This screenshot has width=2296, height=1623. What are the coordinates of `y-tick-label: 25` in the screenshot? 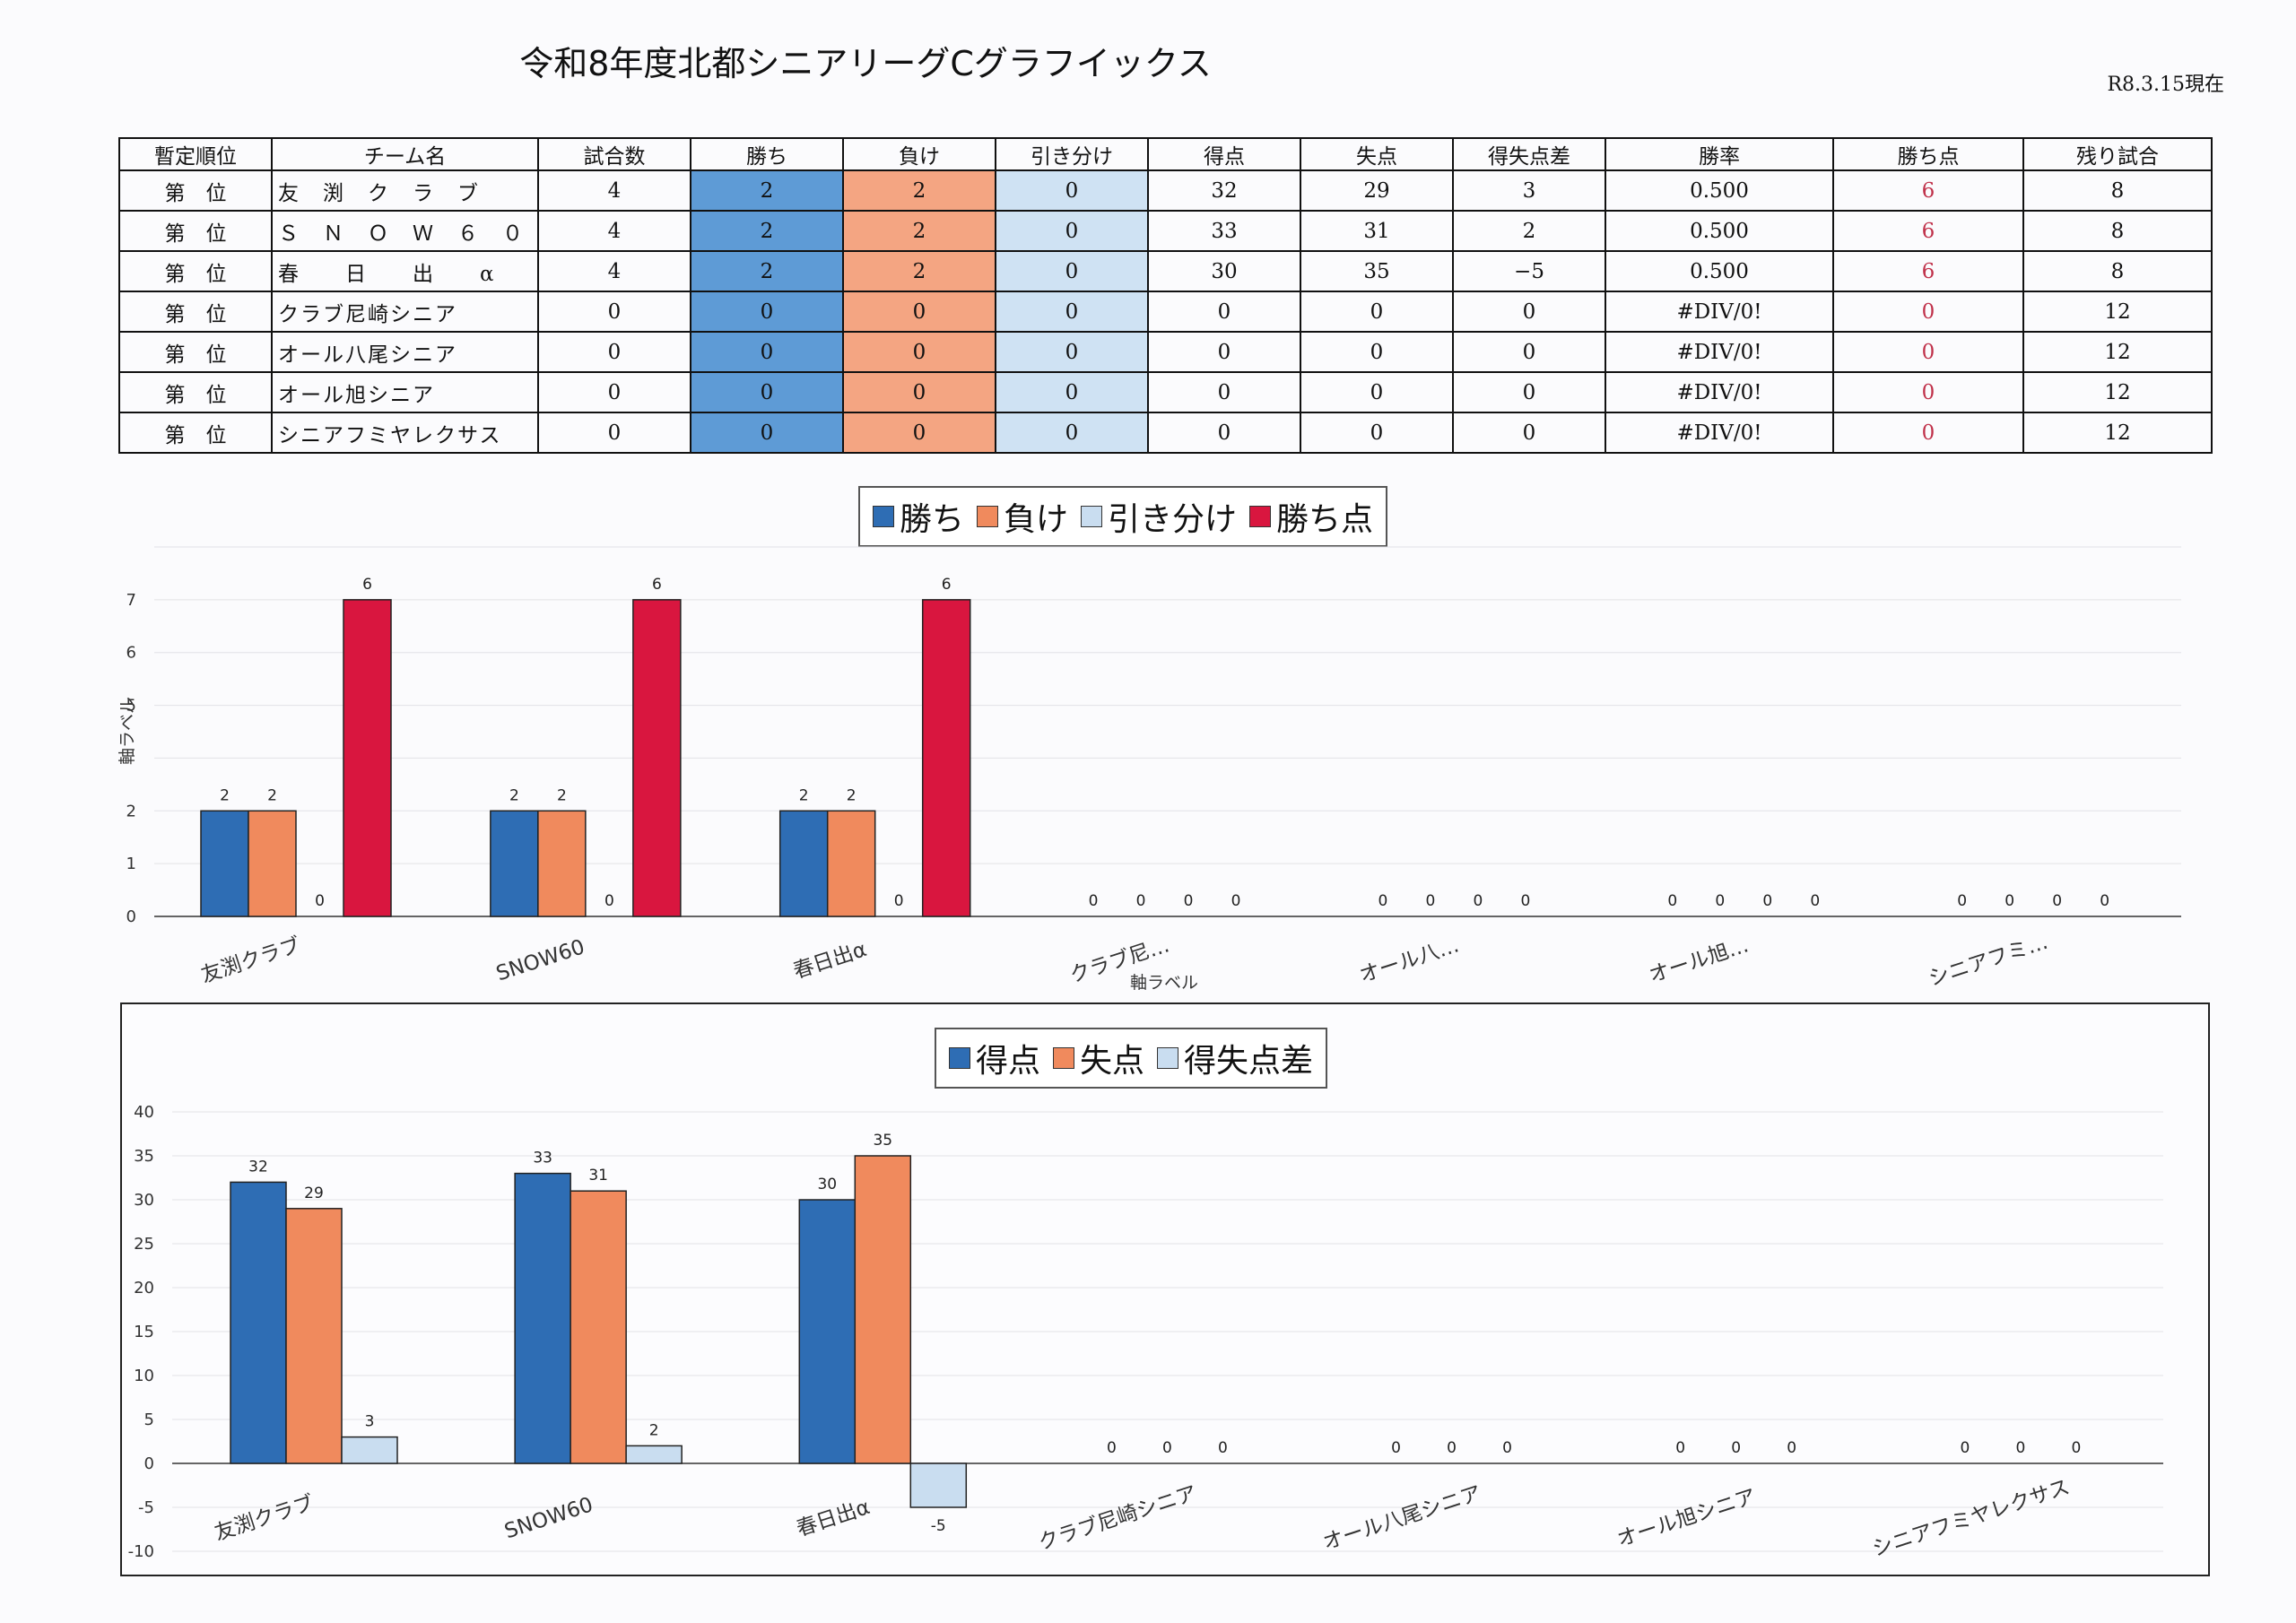 It's located at (144, 1244).